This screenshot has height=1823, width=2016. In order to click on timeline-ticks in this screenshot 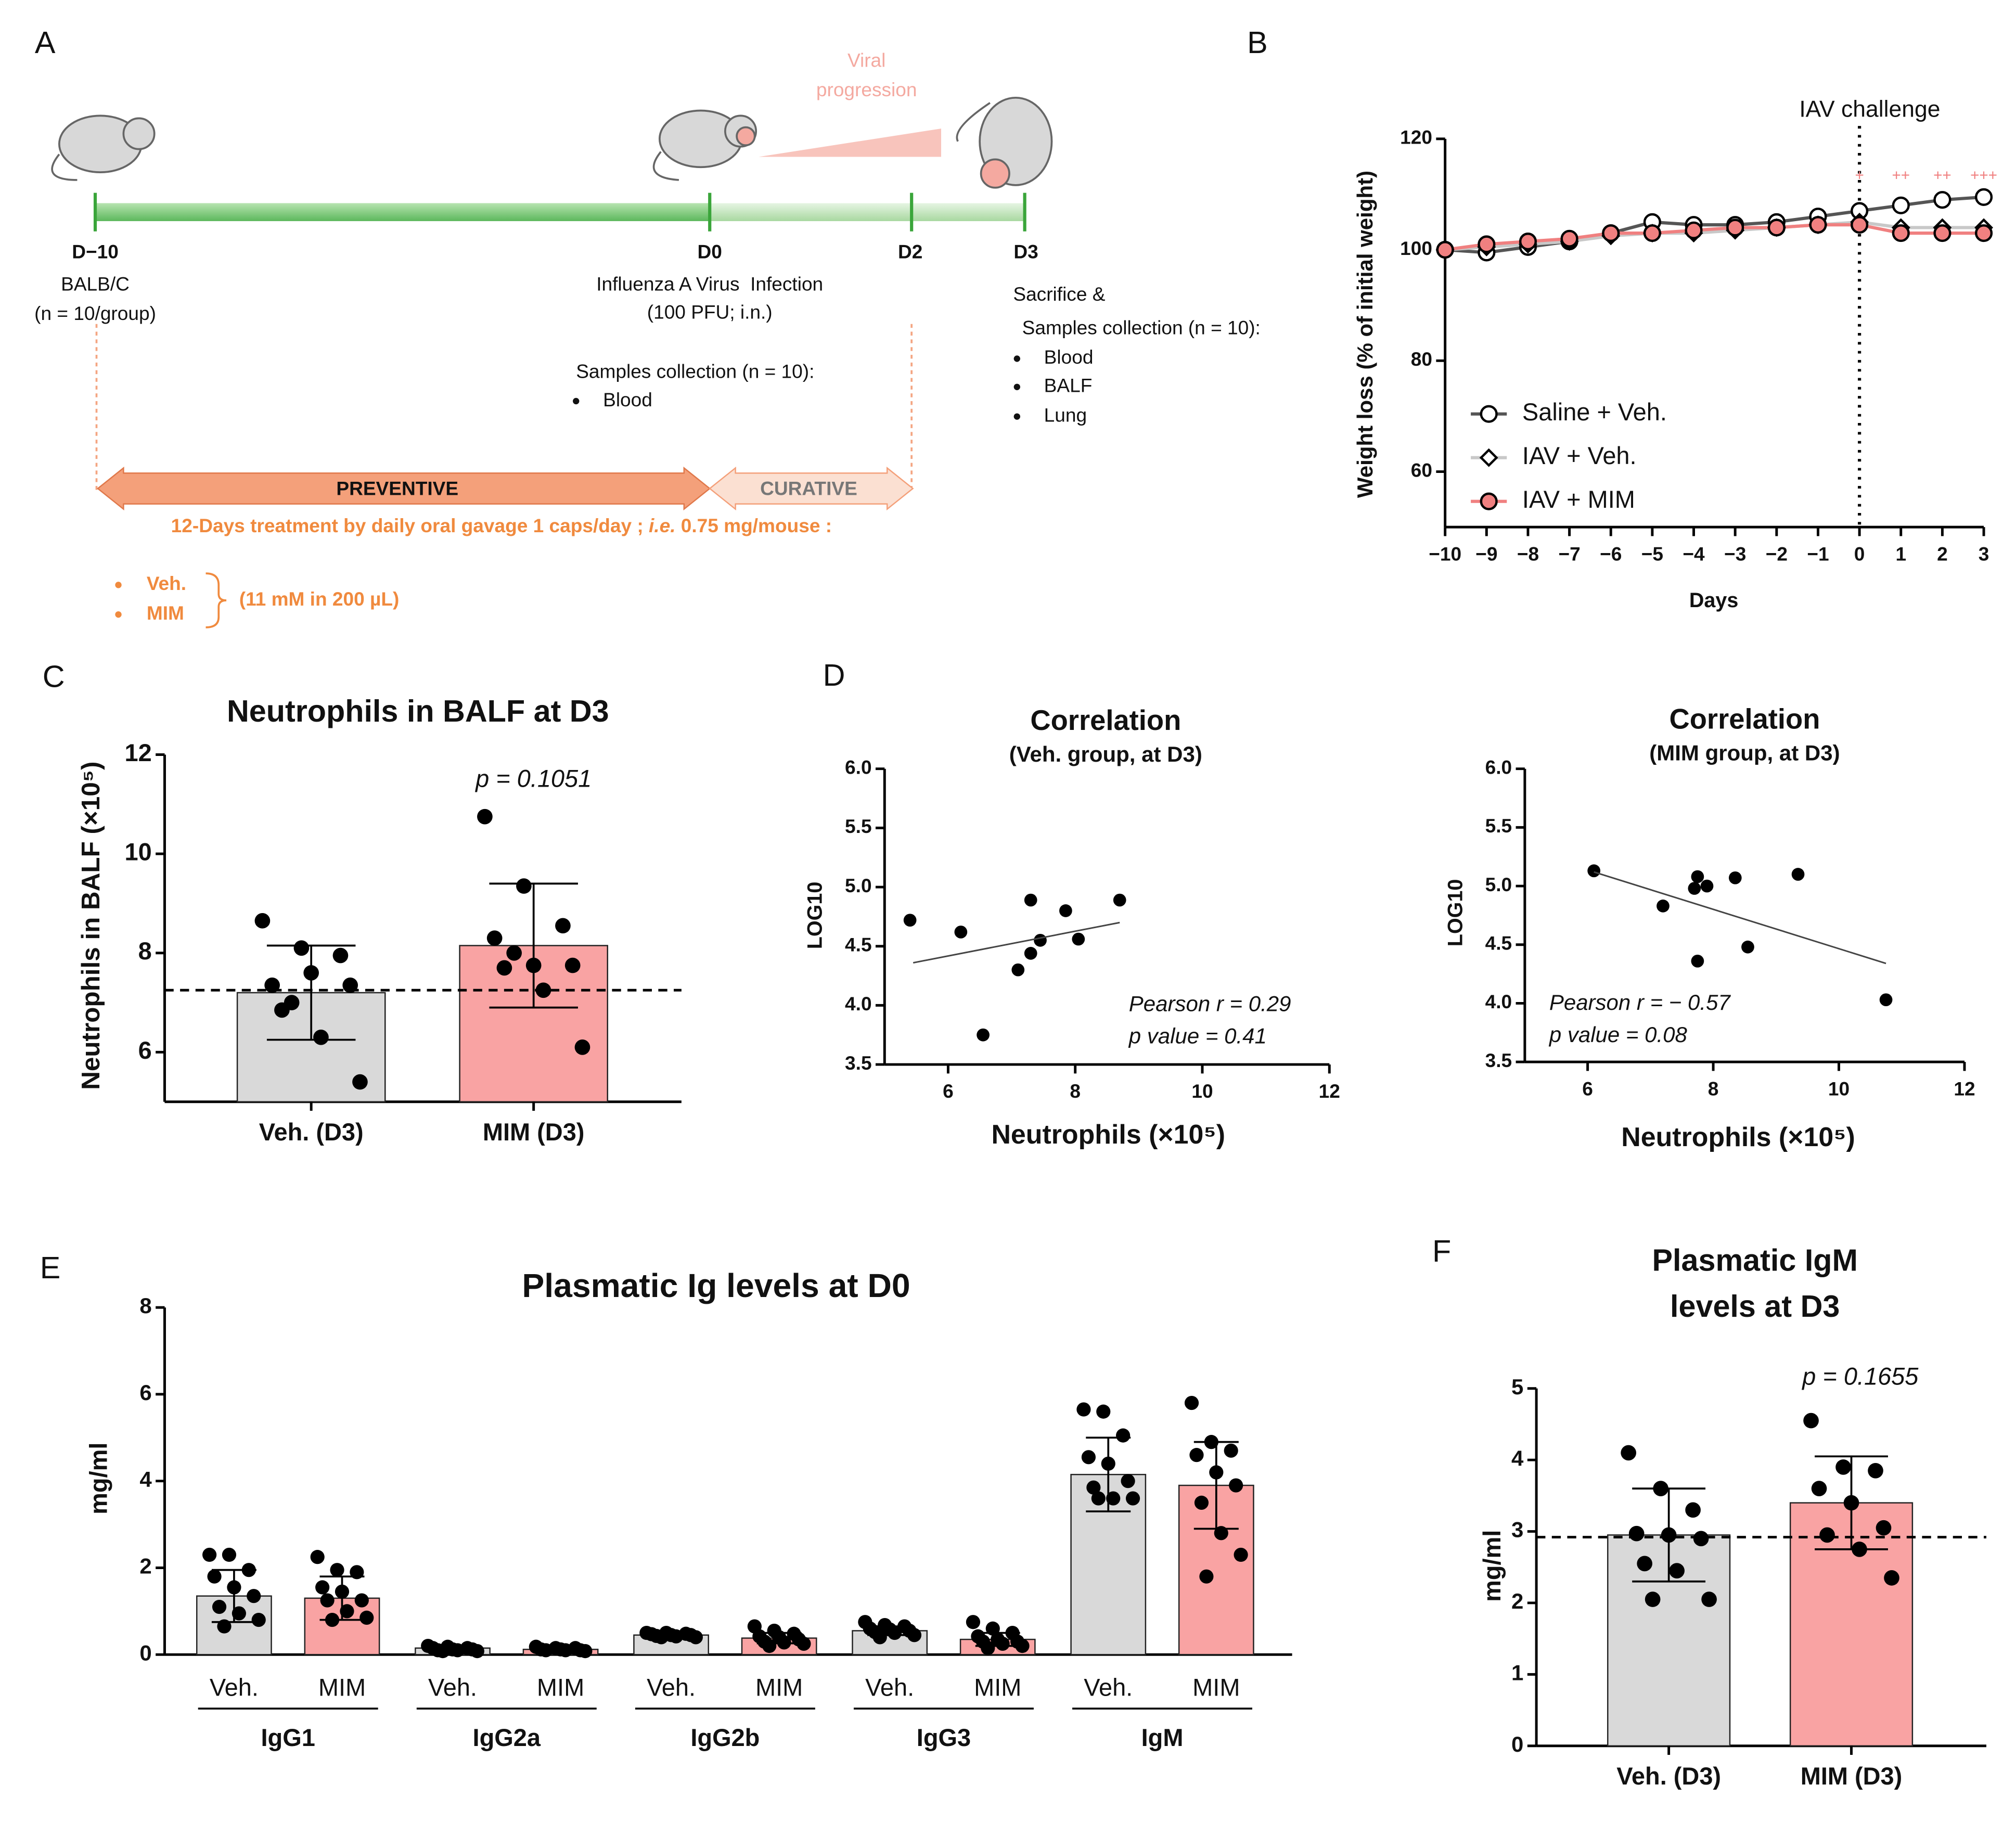, I will do `click(559, 212)`.